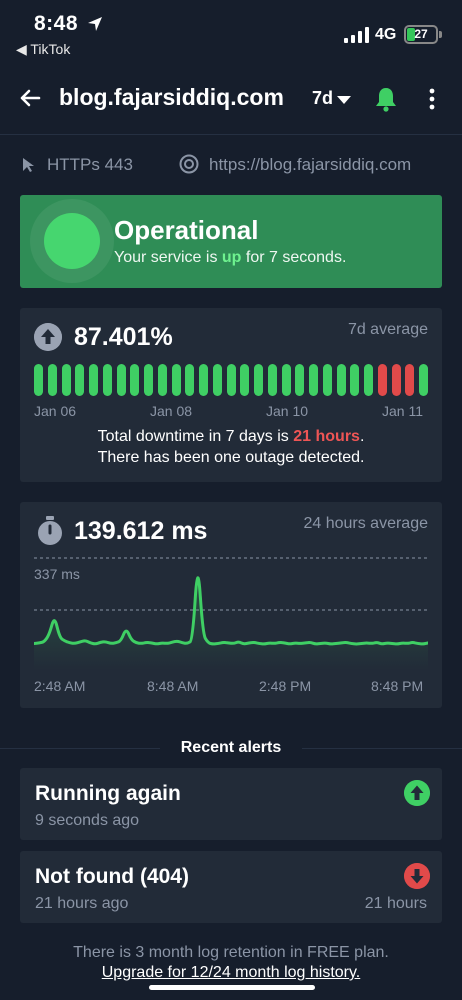  Describe the element at coordinates (285, 686) in the screenshot. I see `time-label: 2:48 PM` at that location.